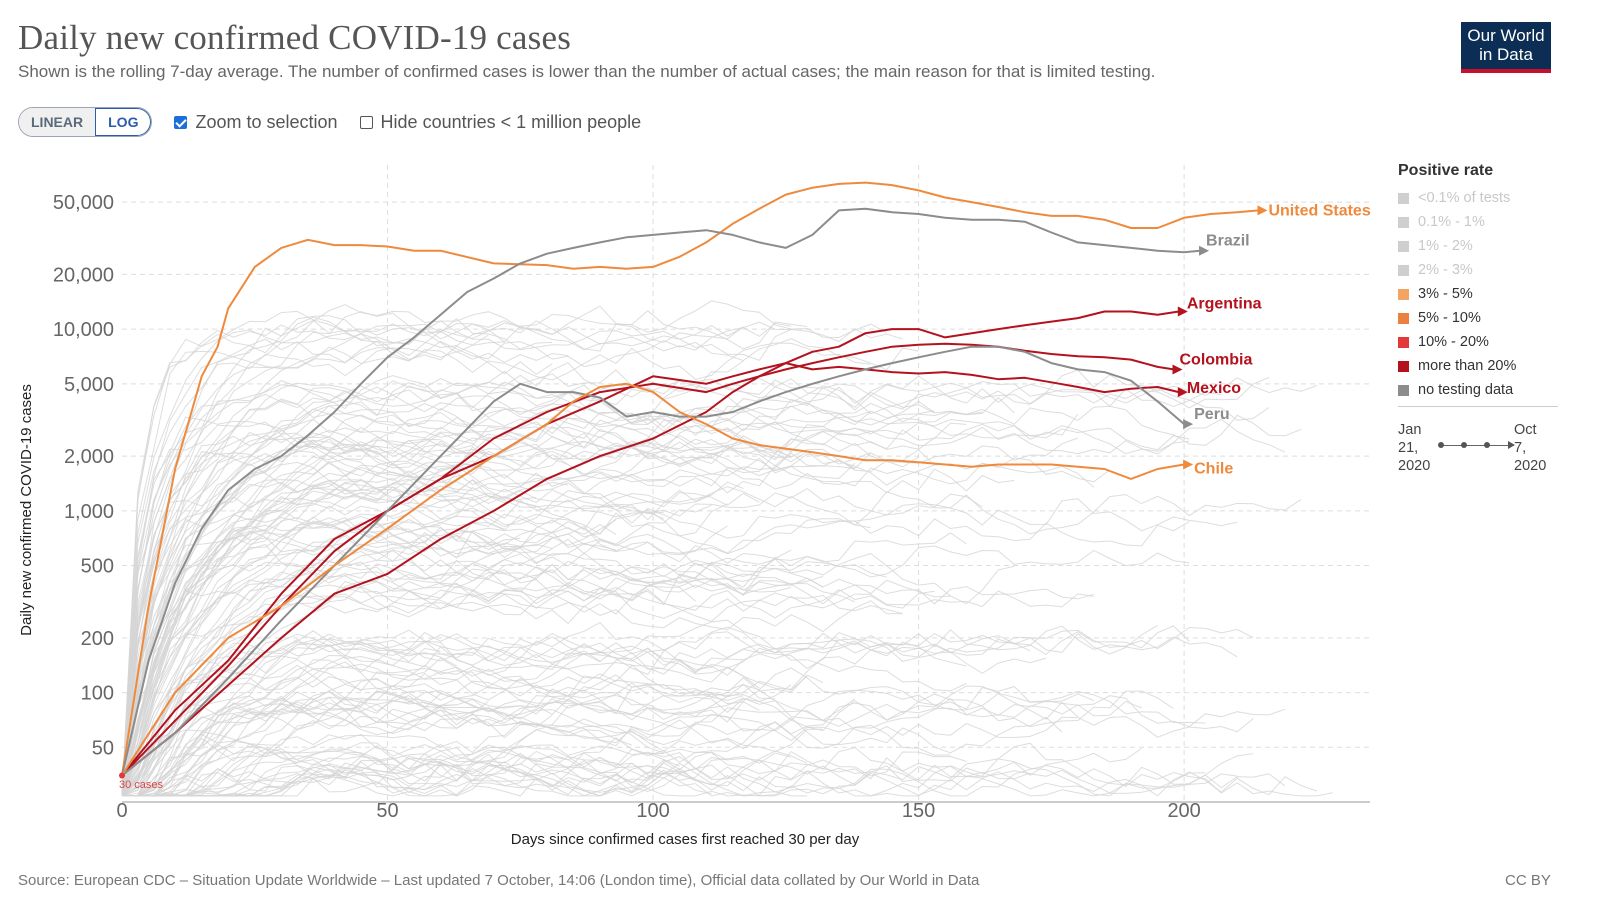 The height and width of the screenshot is (920, 1600). What do you see at coordinates (1478, 366) in the screenshot?
I see `legend-item: more than 20%` at bounding box center [1478, 366].